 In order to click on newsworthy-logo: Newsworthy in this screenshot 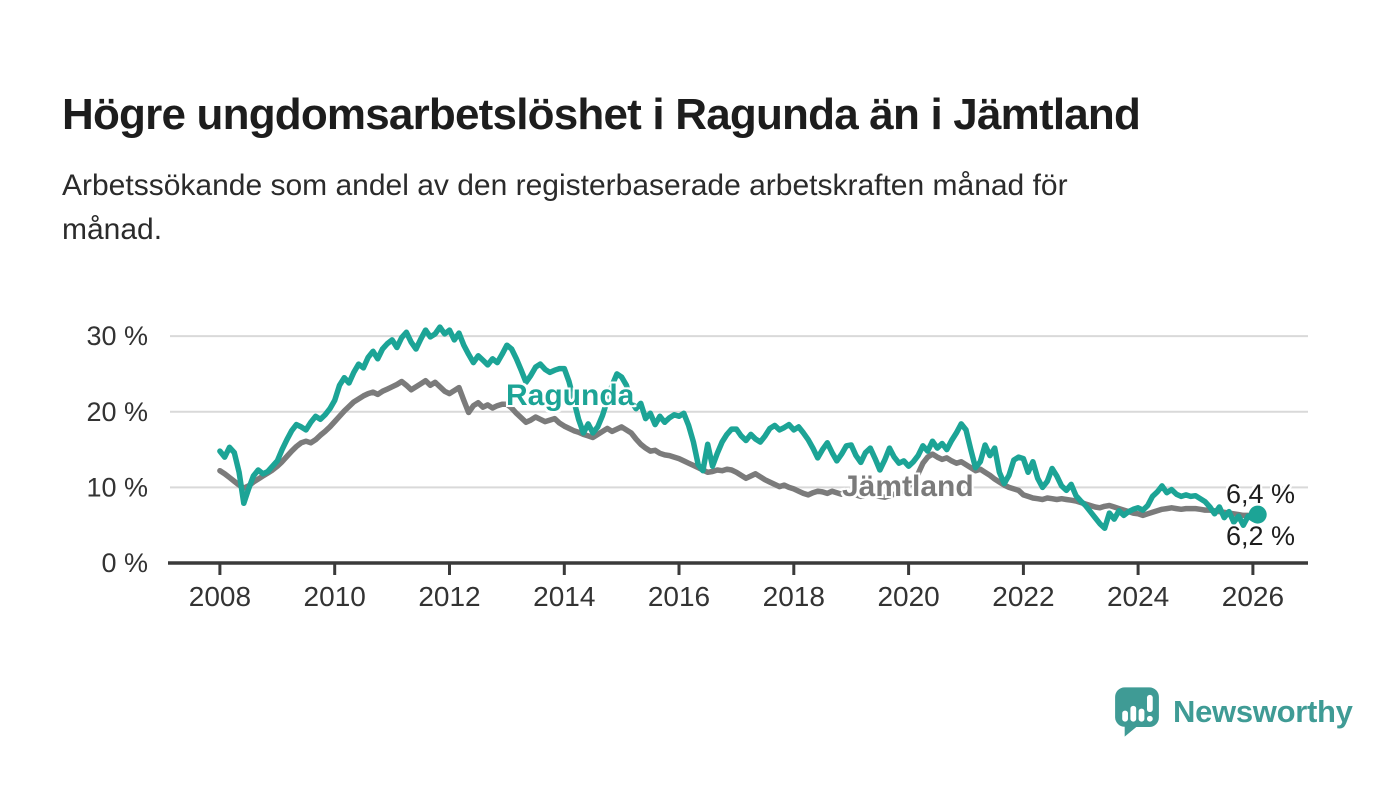, I will do `click(1232, 712)`.